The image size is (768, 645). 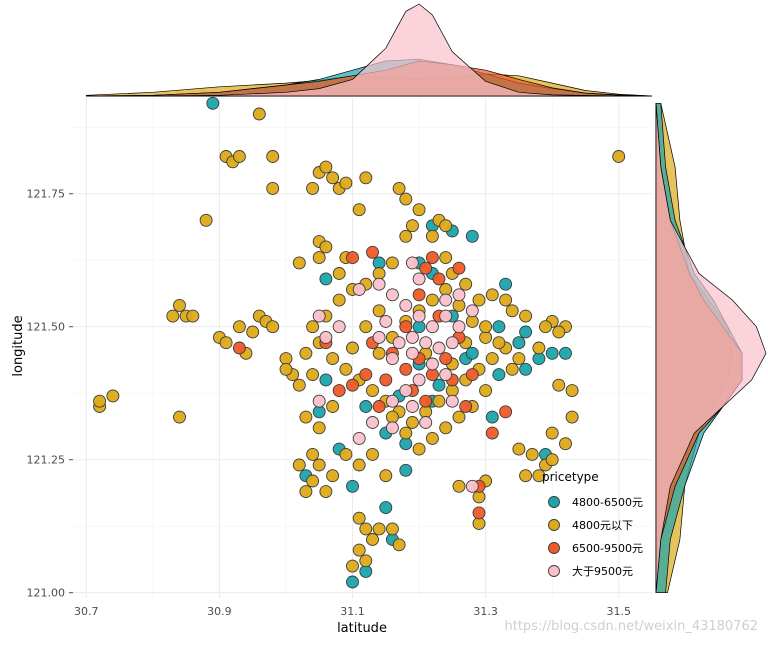 I want to click on legend-label: 6500-9500元, so click(x=607, y=548).